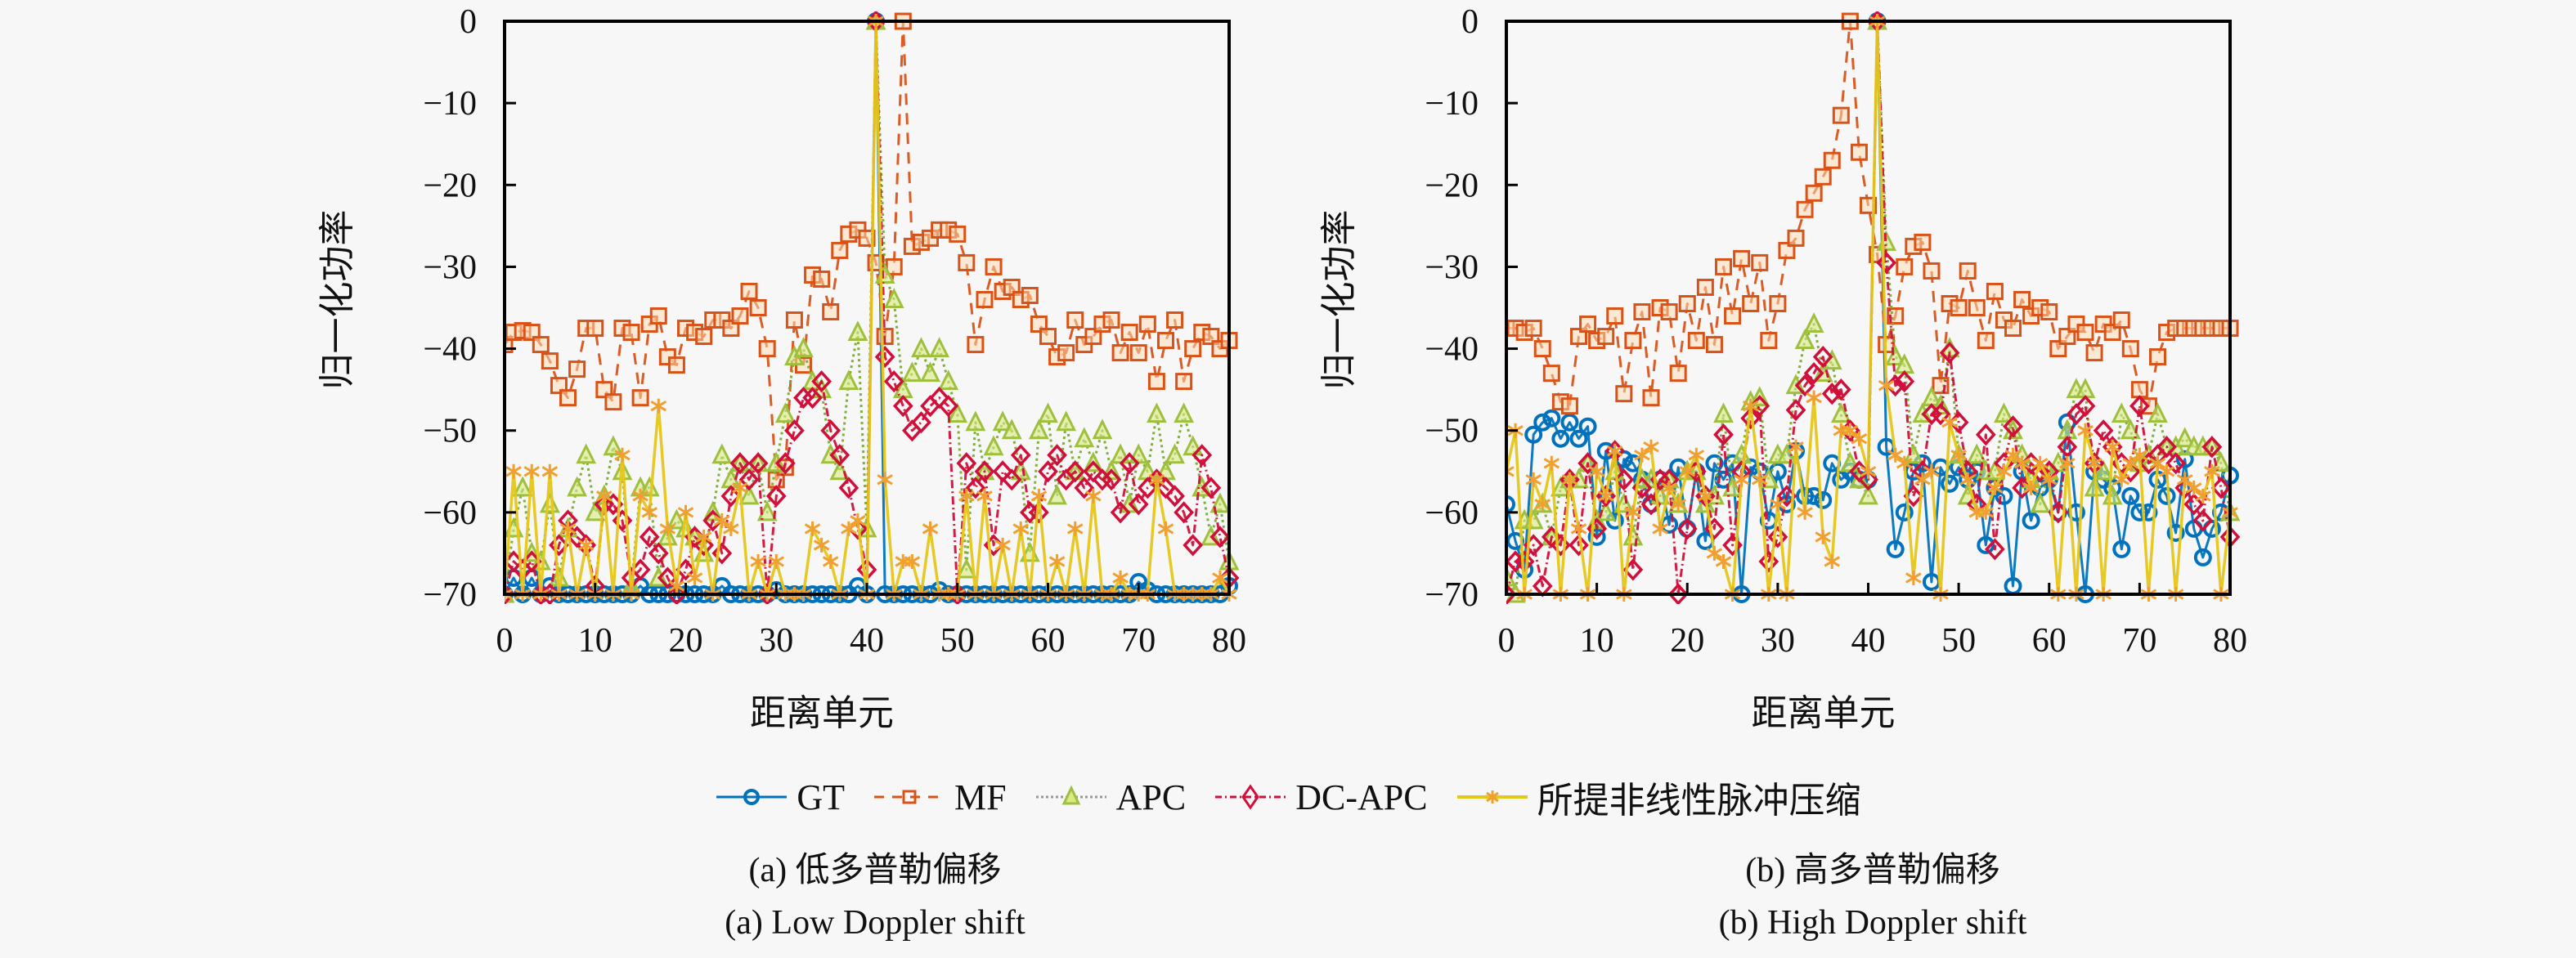  I want to click on y-tick-label: −20, so click(450, 185).